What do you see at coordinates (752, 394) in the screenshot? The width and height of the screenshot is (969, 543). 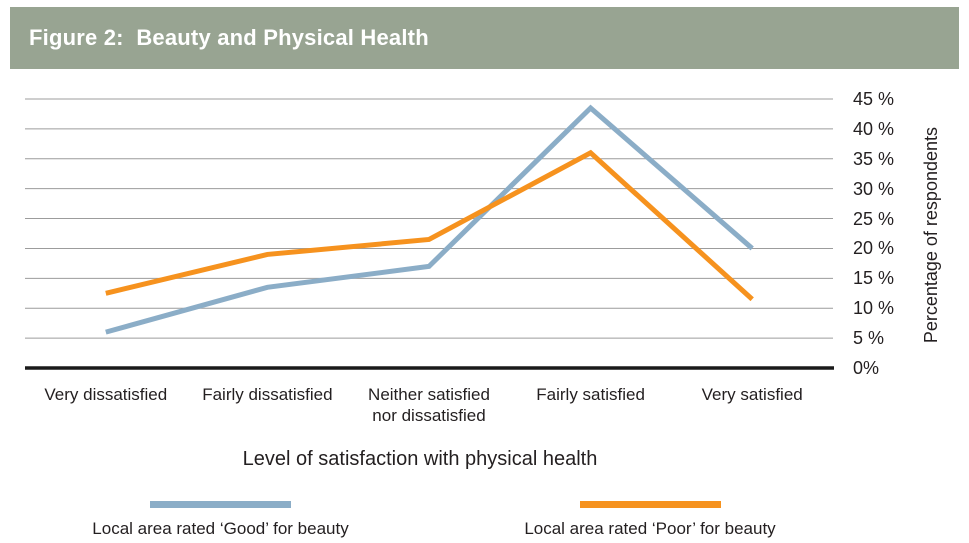 I see `x-category-label: Very satisfied` at bounding box center [752, 394].